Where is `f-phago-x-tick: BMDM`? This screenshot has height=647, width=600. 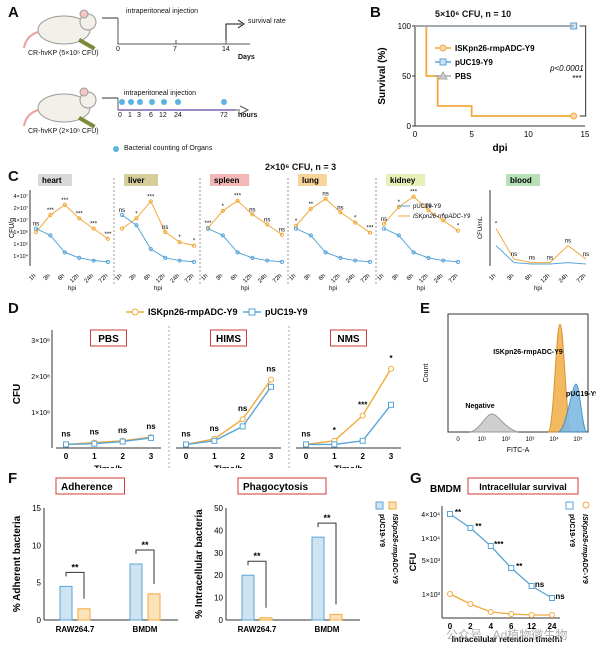 f-phago-x-tick: BMDM is located at coordinates (327, 629).